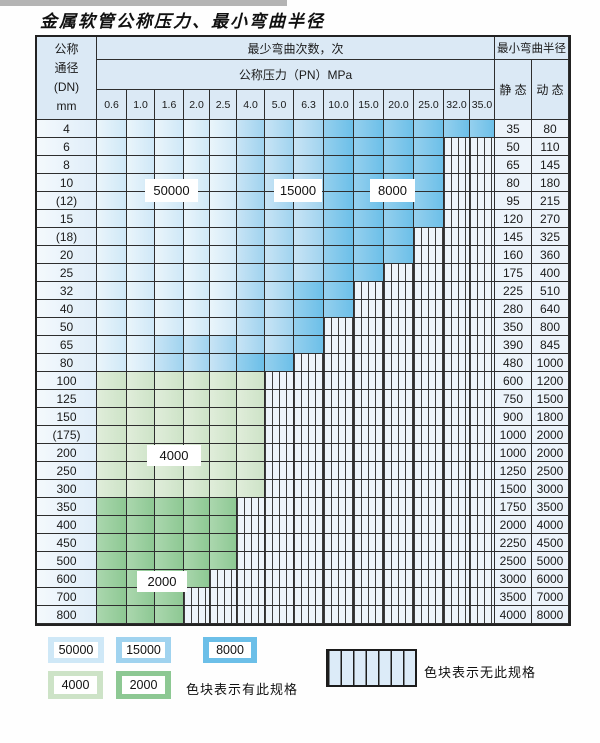 The image size is (600, 743). I want to click on pressure-col-header: 35.0, so click(482, 105).